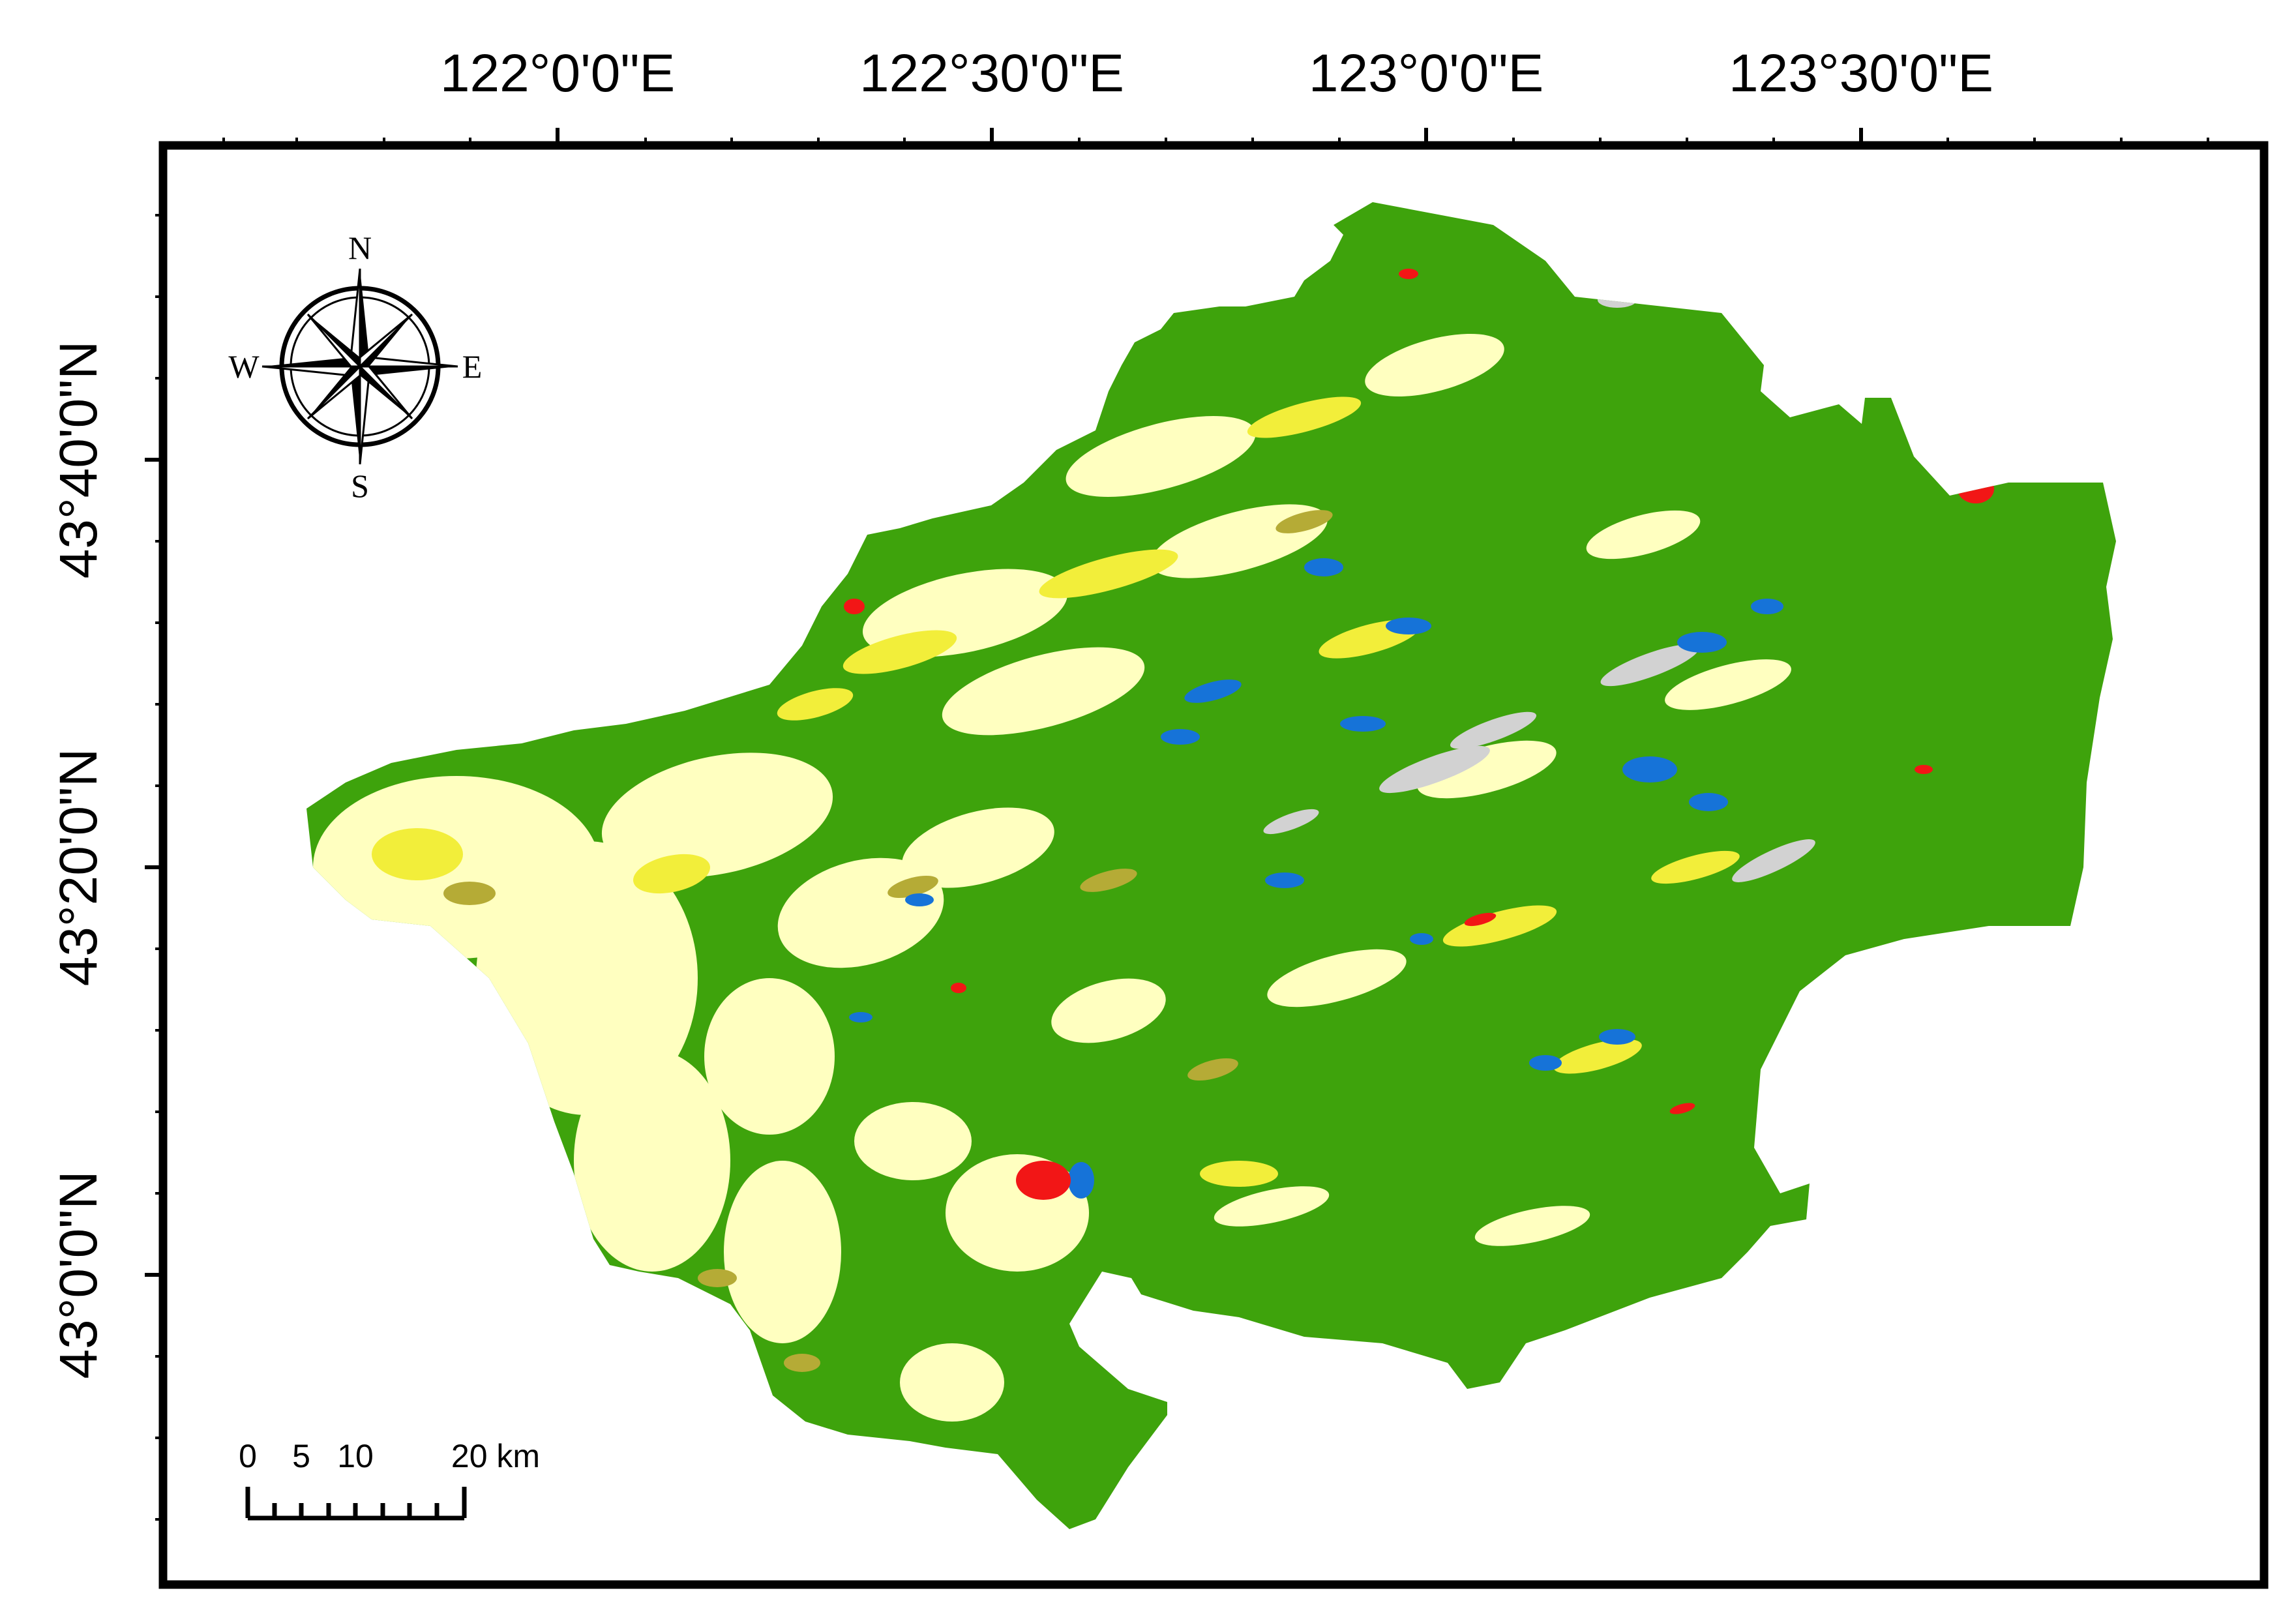 The height and width of the screenshot is (1610, 2296). What do you see at coordinates (1215, 141) in the screenshot?
I see `top-tick-marks` at bounding box center [1215, 141].